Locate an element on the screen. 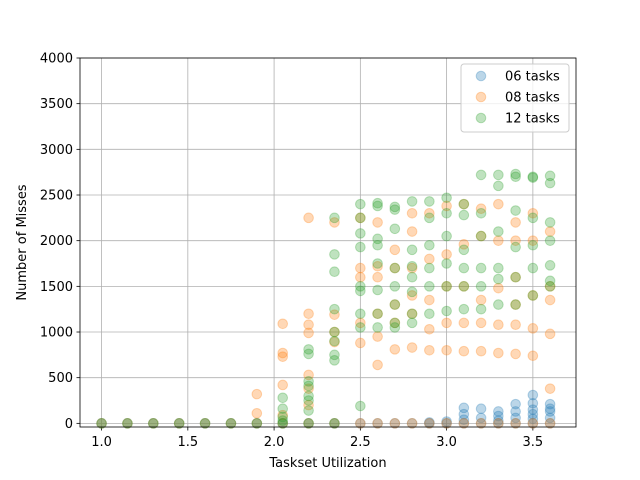 This screenshot has width=640, height=480. legend-label: 08 tasks is located at coordinates (532, 98).